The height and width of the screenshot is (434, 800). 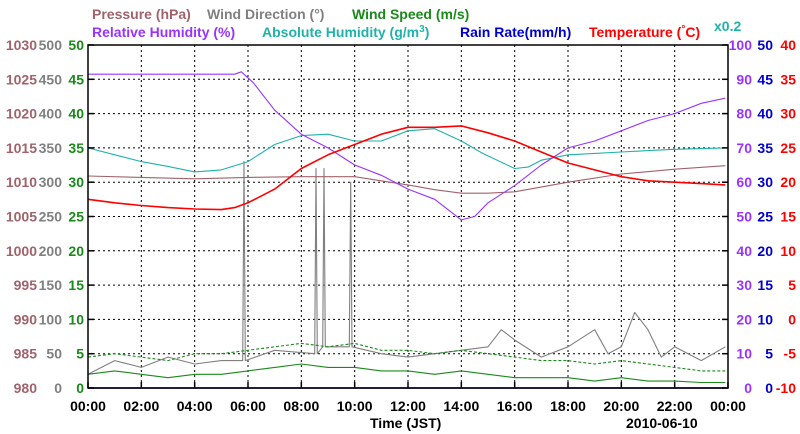 I want to click on y-label-rh: 60, so click(x=744, y=182).